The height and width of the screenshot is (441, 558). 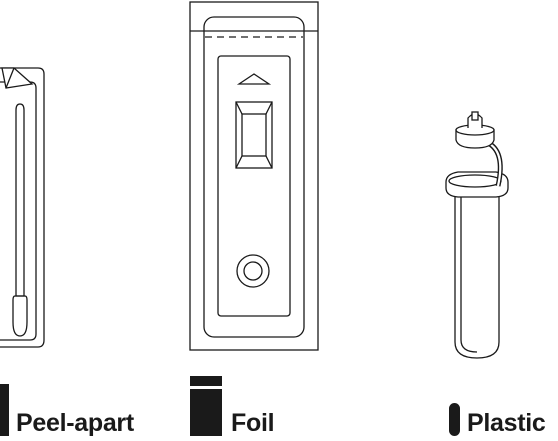 What do you see at coordinates (206, 406) in the screenshot?
I see `foil-pouch-icon` at bounding box center [206, 406].